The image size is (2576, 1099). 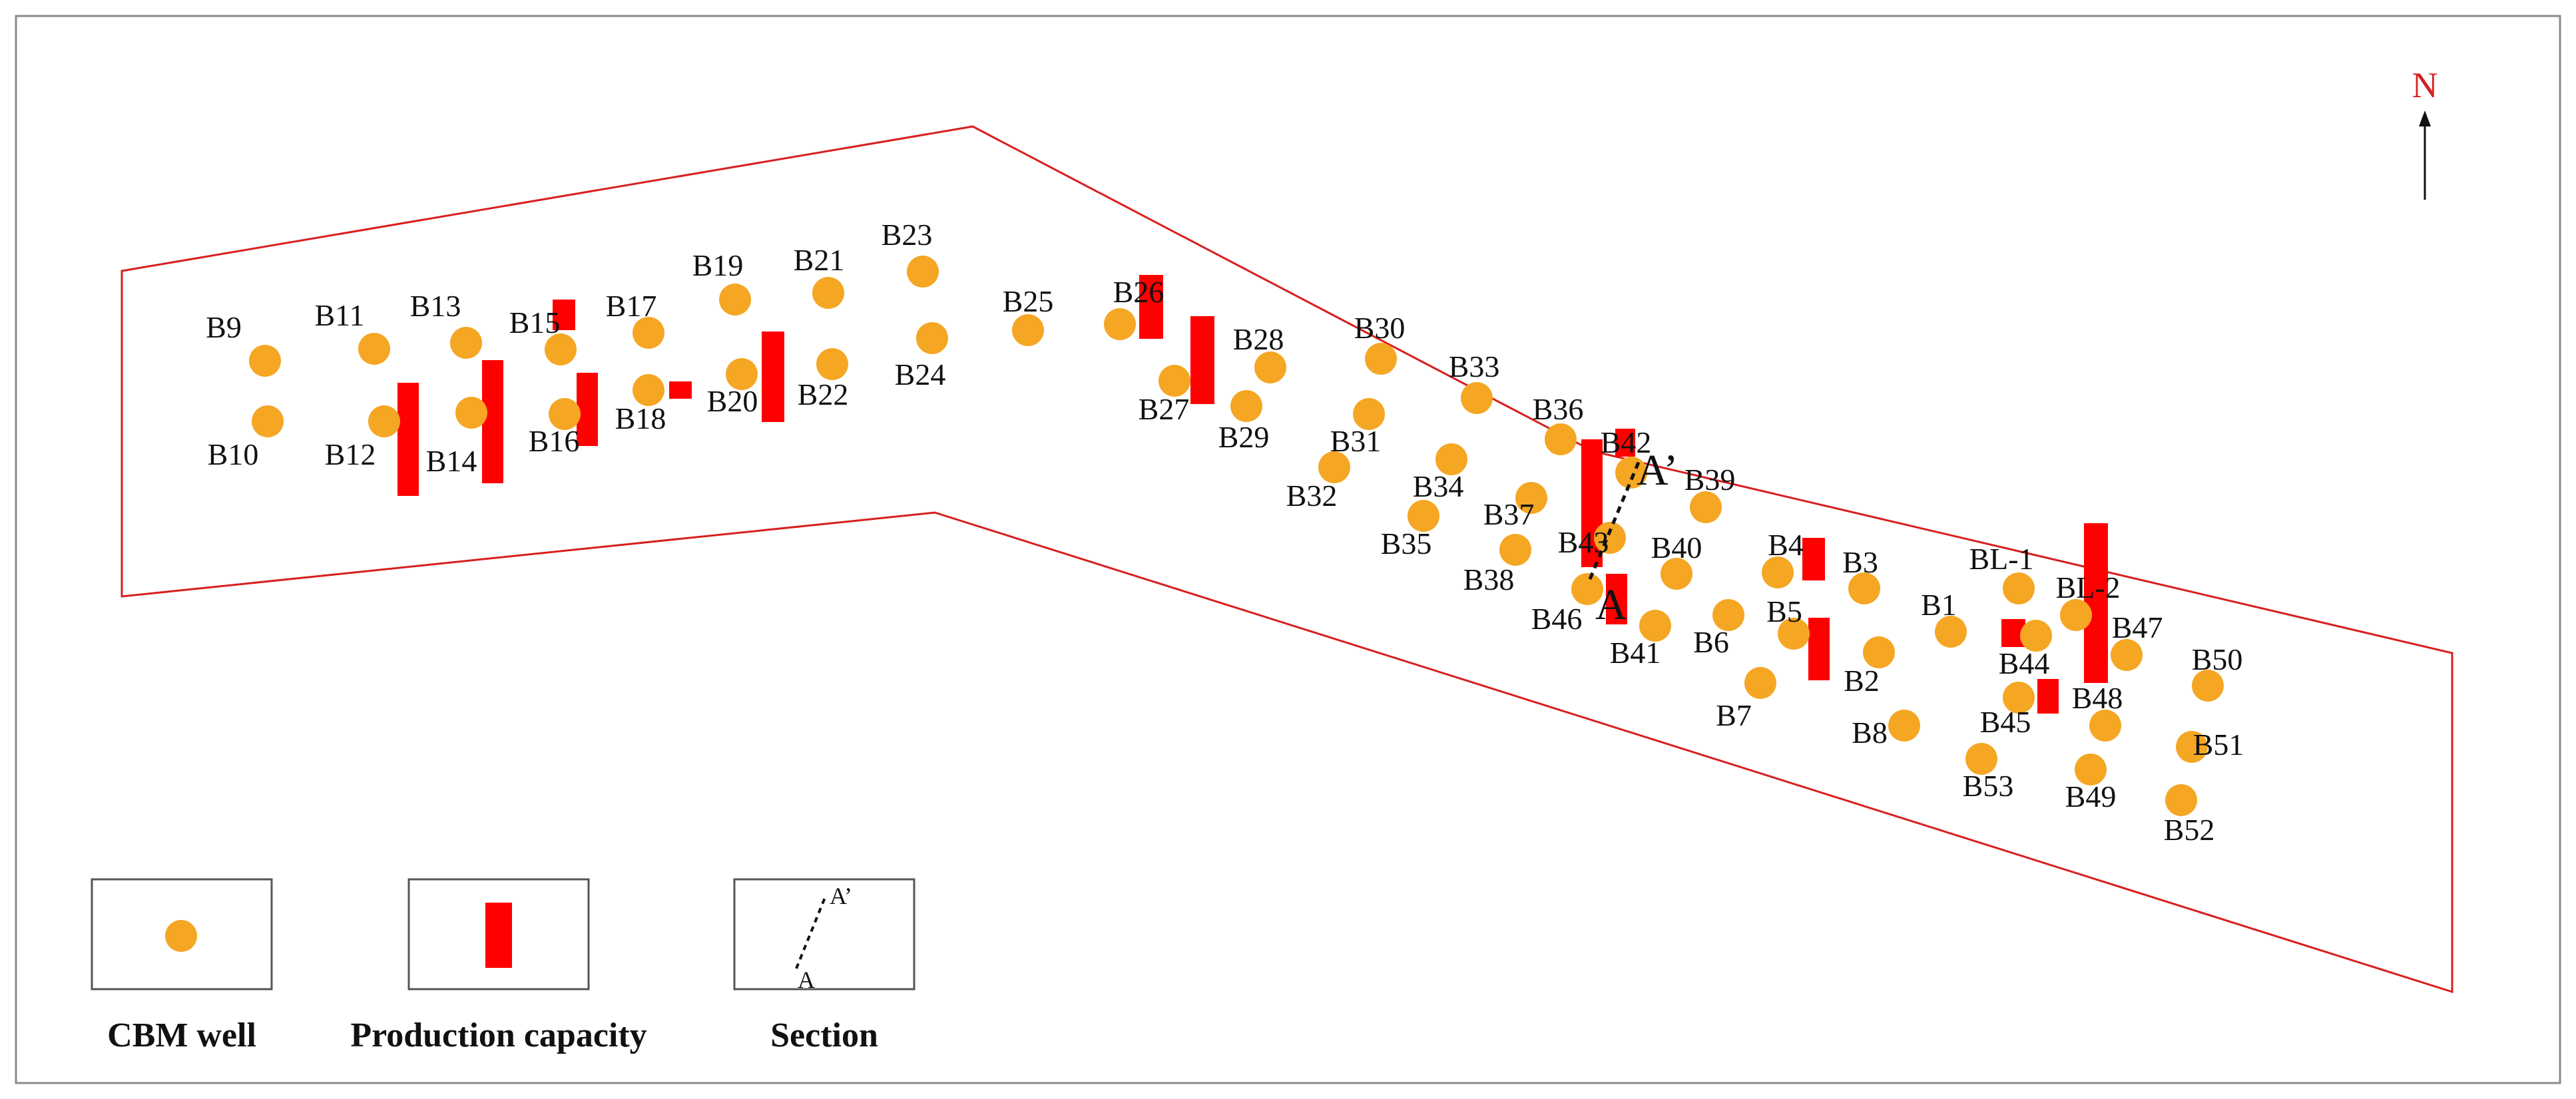 I want to click on well-bl-2: BL-2, so click(x=2088, y=600).